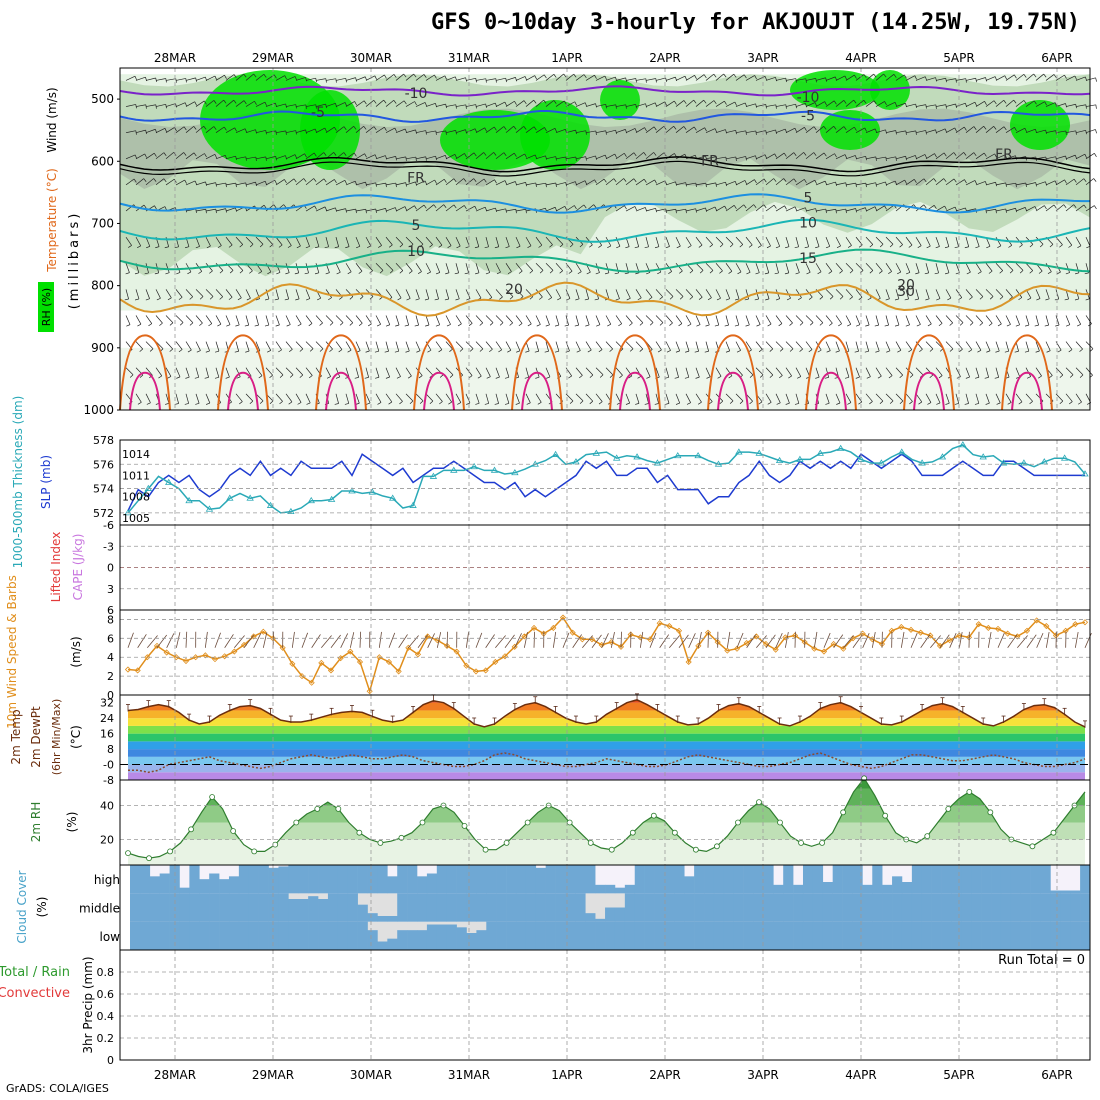 The height and width of the screenshot is (1100, 1100). Describe the element at coordinates (52, 220) in the screenshot. I see `temperature-axis-label: Temperature (°C)` at that location.